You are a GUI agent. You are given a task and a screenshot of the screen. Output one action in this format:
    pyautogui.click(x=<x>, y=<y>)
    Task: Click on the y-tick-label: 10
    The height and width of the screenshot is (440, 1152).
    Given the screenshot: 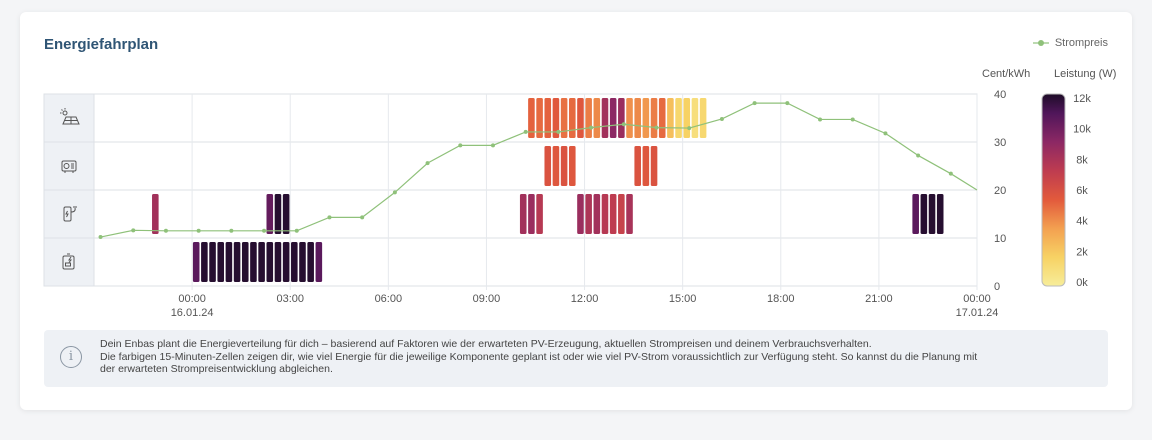 What is the action you would take?
    pyautogui.click(x=1000, y=239)
    